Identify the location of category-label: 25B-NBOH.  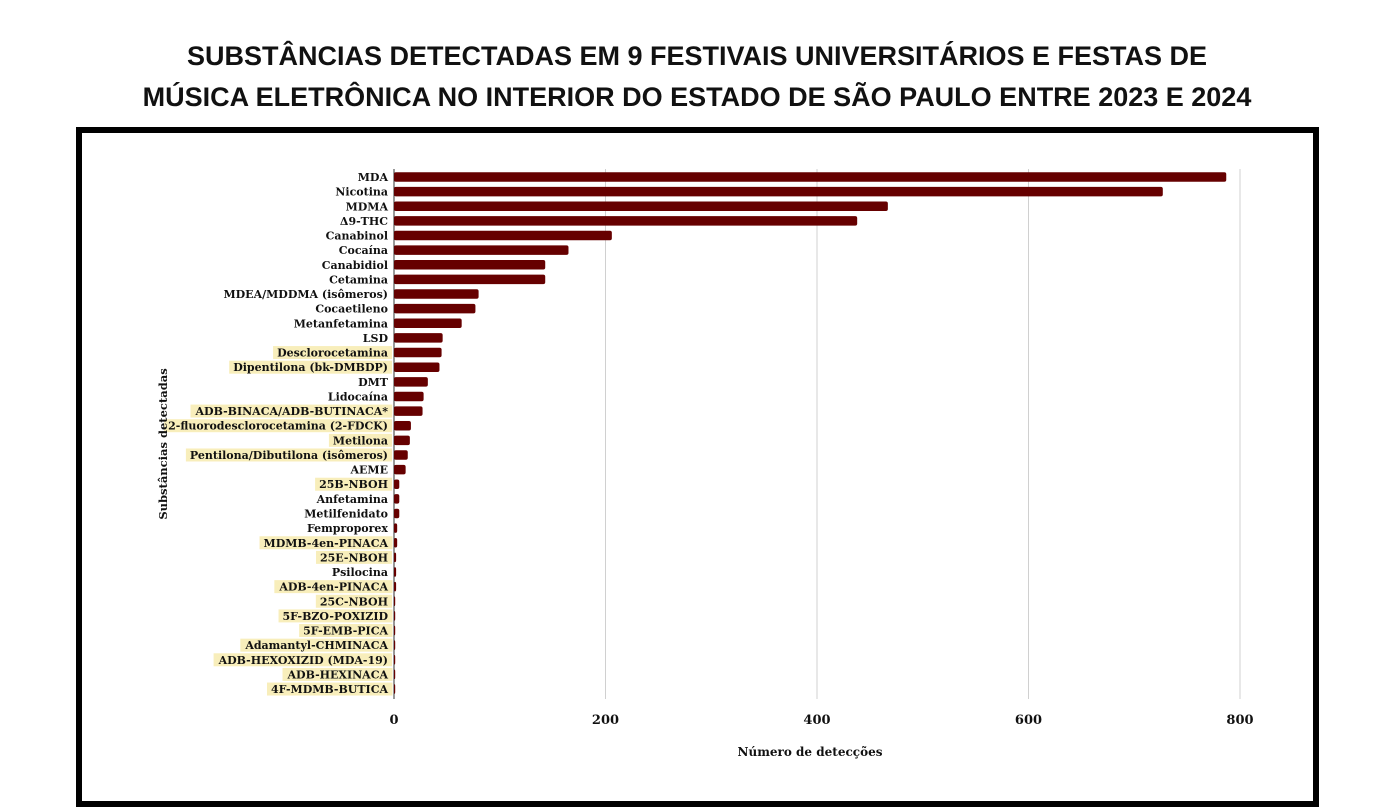
(353, 484).